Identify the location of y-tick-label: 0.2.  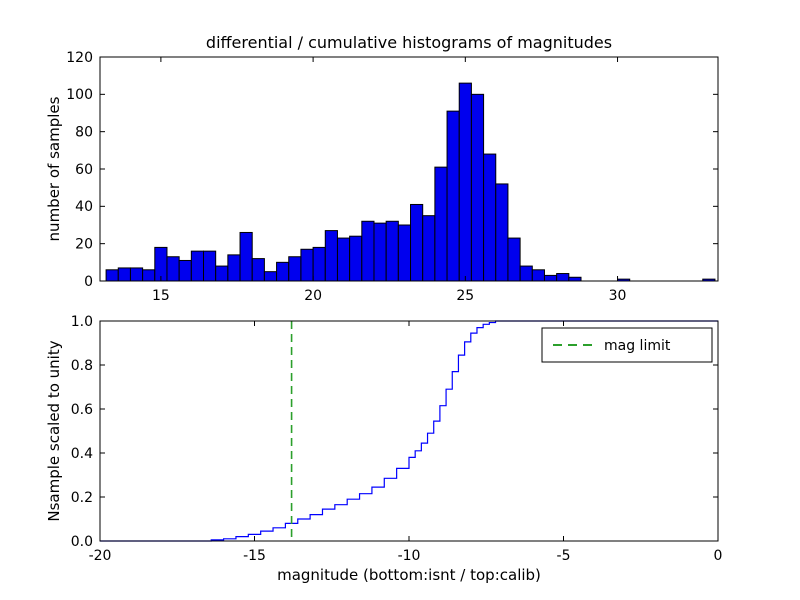
(82, 498).